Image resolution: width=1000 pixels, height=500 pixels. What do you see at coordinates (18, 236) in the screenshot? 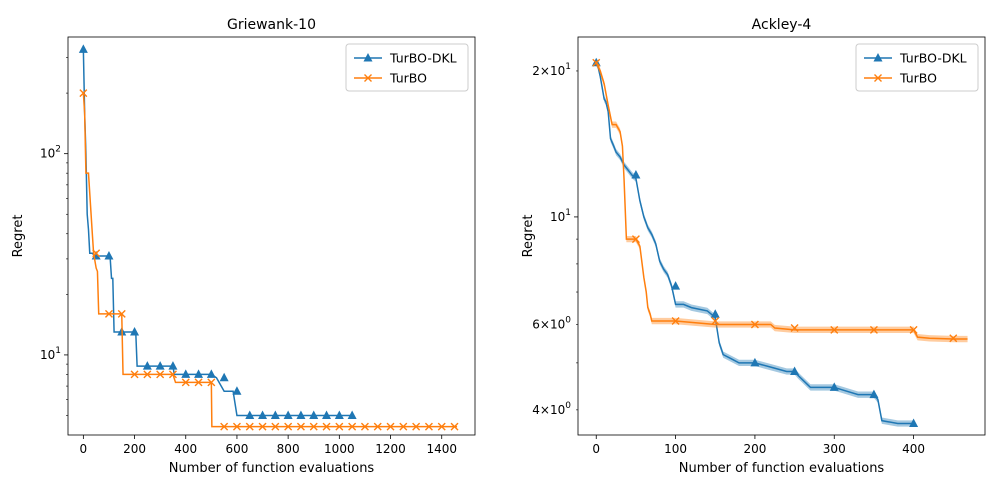
I see `y-axis-label: Regret` at bounding box center [18, 236].